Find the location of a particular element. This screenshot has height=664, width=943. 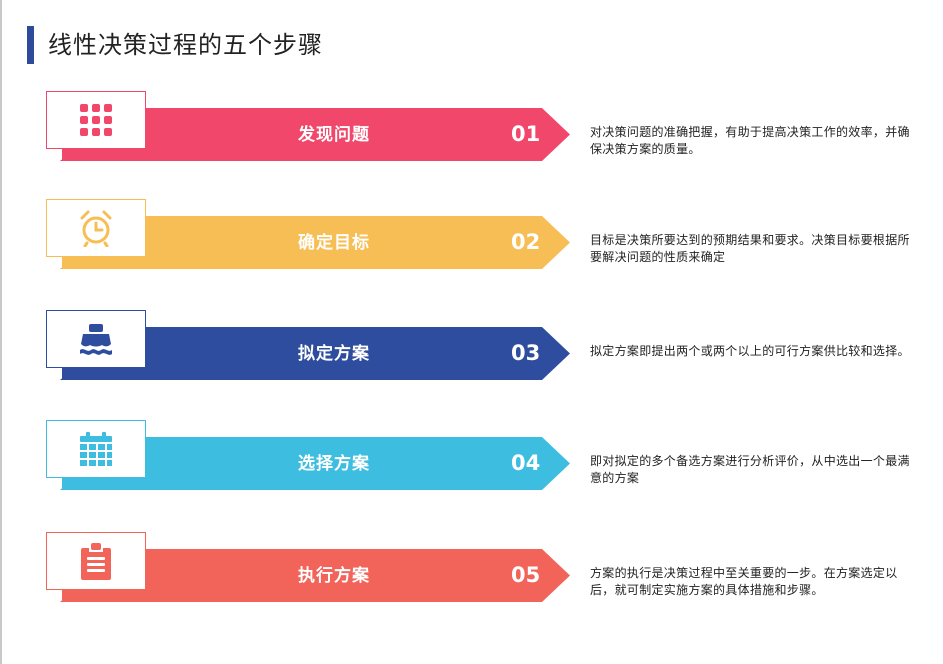

step-4: 选择方案 04 即对拟定的多个备选方案进行分析评价，从中选出一个最满意的方案 is located at coordinates (471, 456).